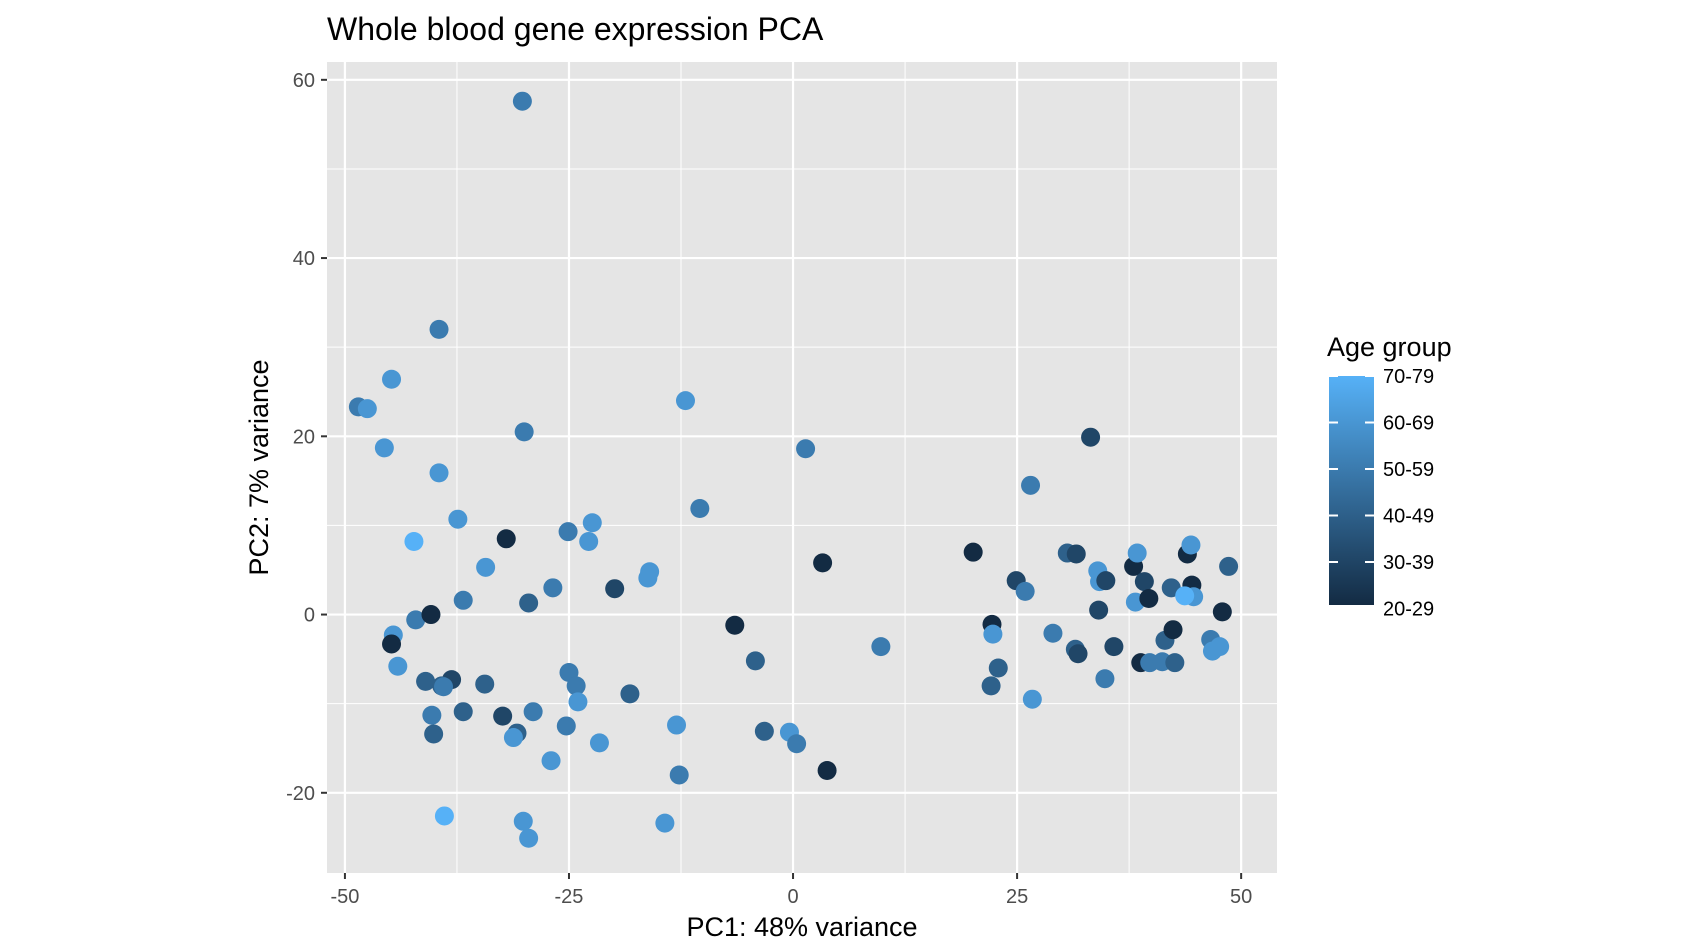 The height and width of the screenshot is (952, 1704). Describe the element at coordinates (1408, 377) in the screenshot. I see `legend-label: 70-79` at that location.